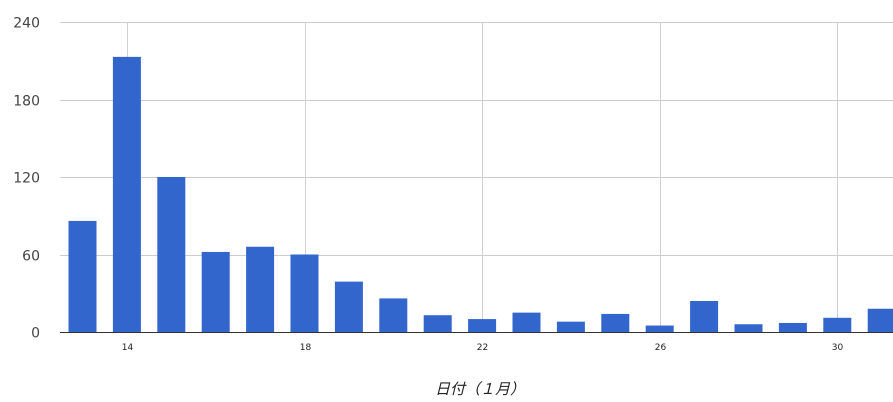 The width and height of the screenshot is (893, 402). I want to click on x-tick-label: 22, so click(482, 348).